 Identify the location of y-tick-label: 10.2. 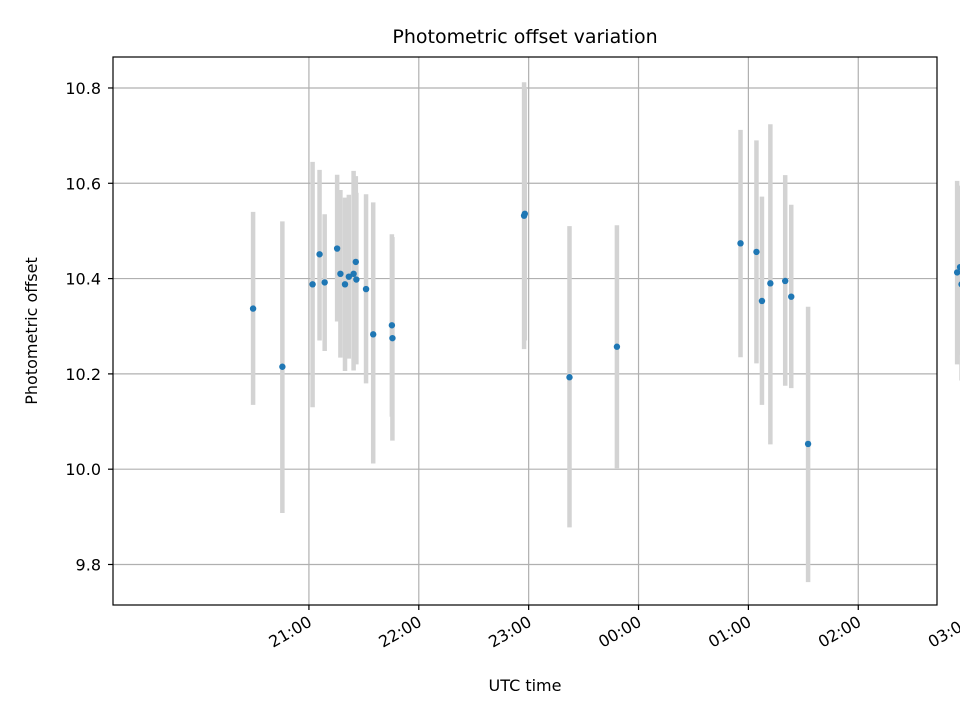
(83, 374).